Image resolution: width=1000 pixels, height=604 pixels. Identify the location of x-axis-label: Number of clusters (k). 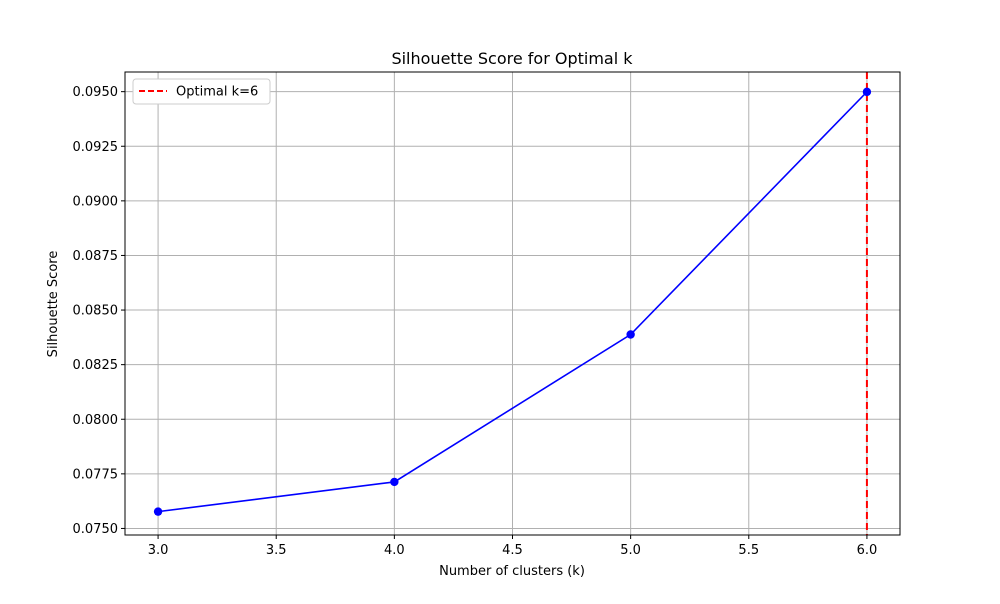
(512, 571).